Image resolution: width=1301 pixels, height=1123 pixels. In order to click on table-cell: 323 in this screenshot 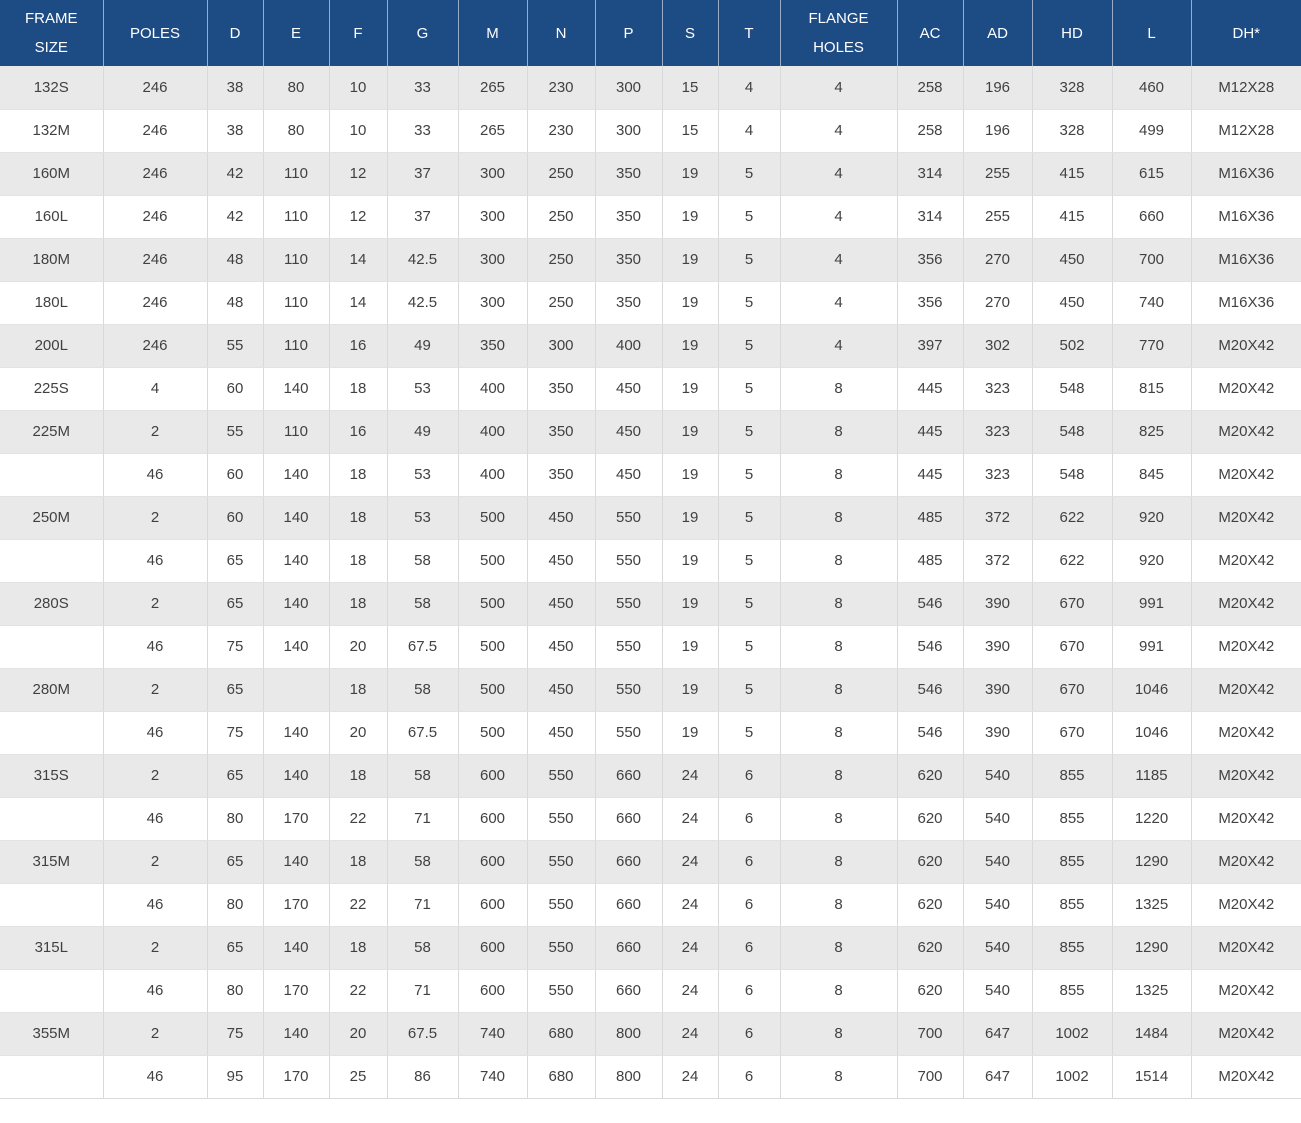, I will do `click(998, 432)`.